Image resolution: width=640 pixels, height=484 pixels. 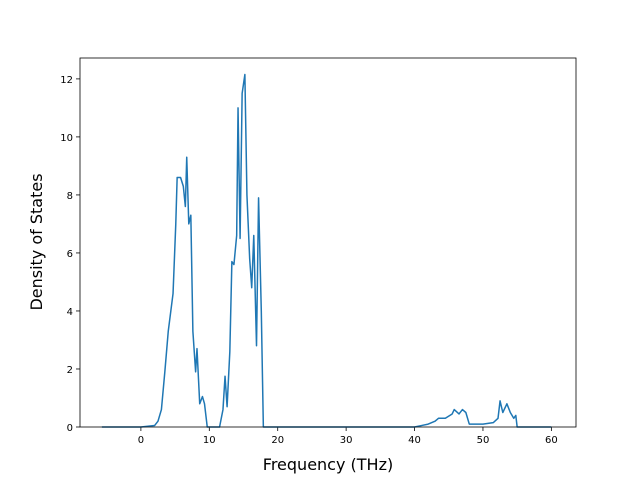 I want to click on y-tick-label: 0, so click(x=70, y=428).